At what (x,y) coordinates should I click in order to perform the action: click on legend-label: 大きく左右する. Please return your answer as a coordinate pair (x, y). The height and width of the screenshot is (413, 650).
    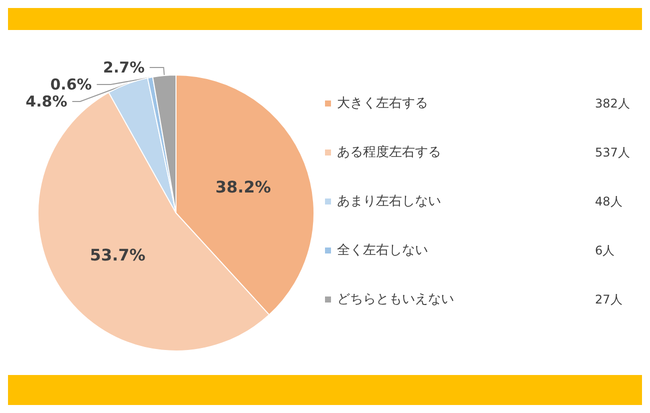
    Looking at the image, I should click on (382, 103).